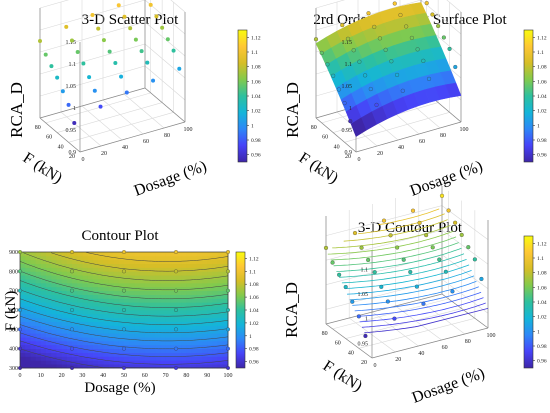 The height and width of the screenshot is (413, 550). What do you see at coordinates (396, 254) in the screenshot?
I see `contour3d-line` at bounding box center [396, 254].